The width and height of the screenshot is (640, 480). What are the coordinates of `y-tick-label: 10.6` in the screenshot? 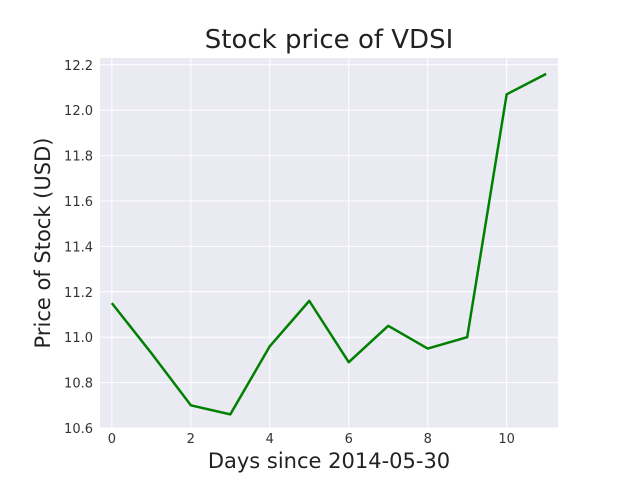 It's located at (78, 429).